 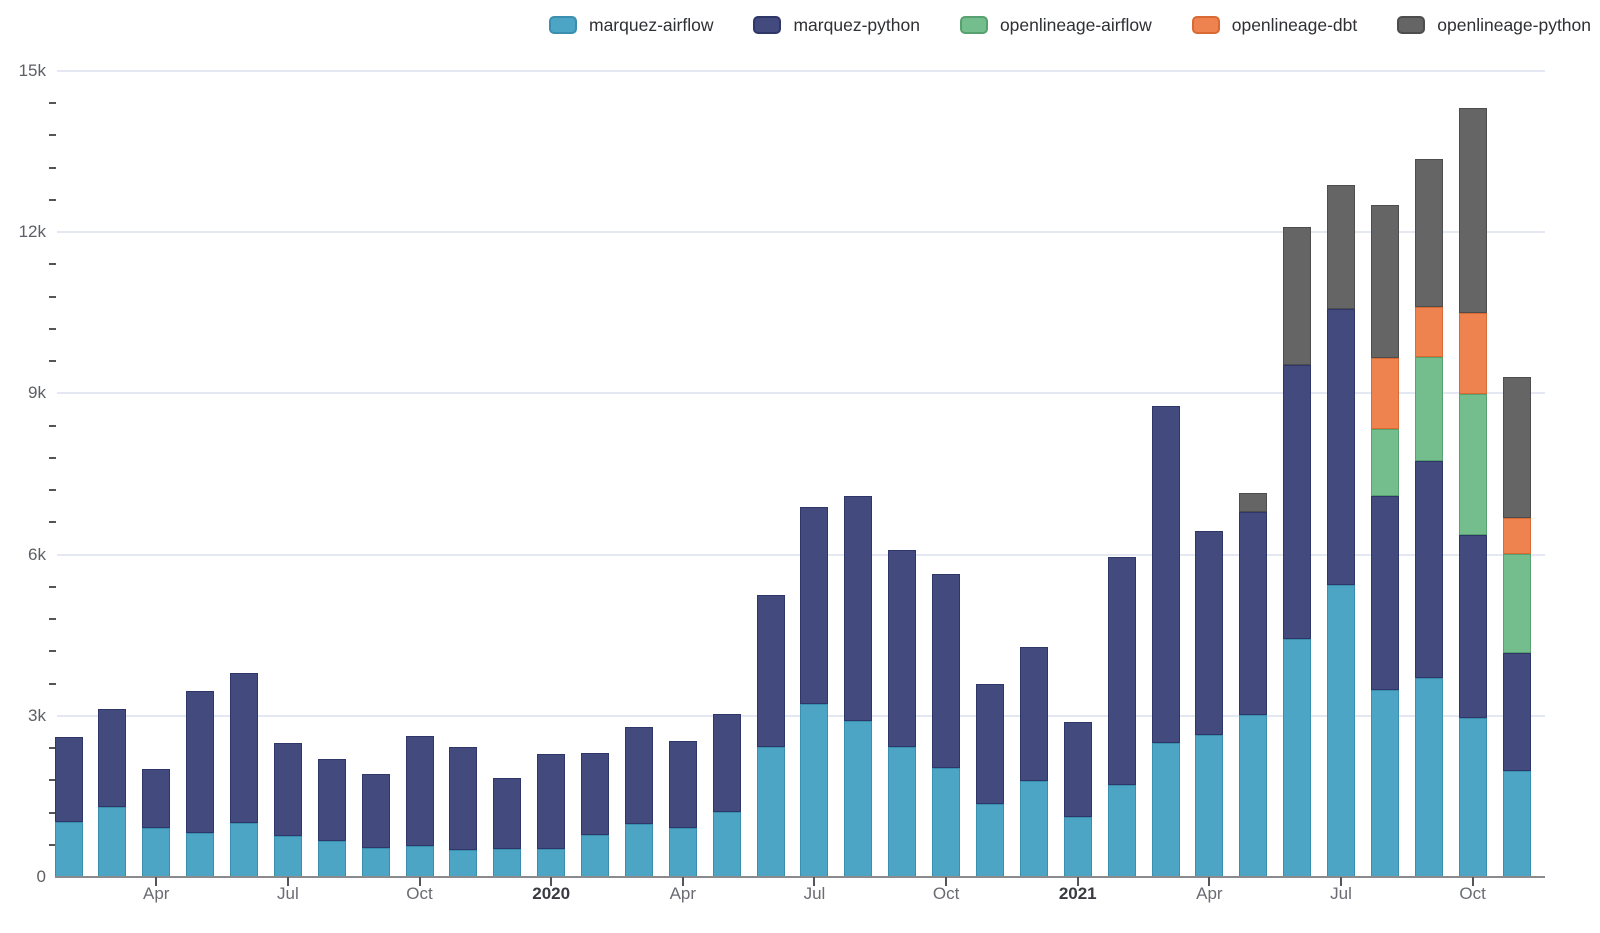 What do you see at coordinates (836, 25) in the screenshot?
I see `legend-item-marquez-python: marquez-python` at bounding box center [836, 25].